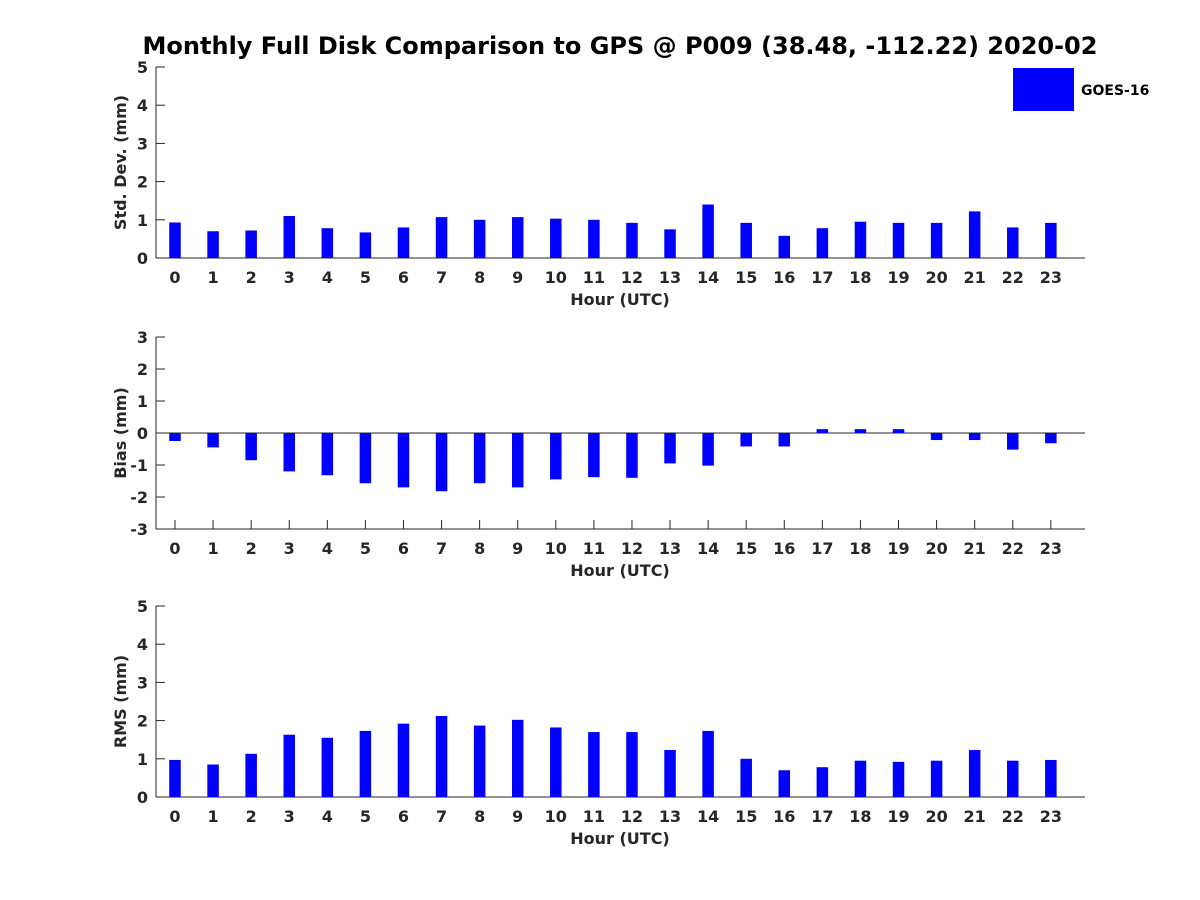 Image resolution: width=1200 pixels, height=900 pixels. Describe the element at coordinates (822, 277) in the screenshot. I see `std-dev-x-tick-label: 17` at that location.